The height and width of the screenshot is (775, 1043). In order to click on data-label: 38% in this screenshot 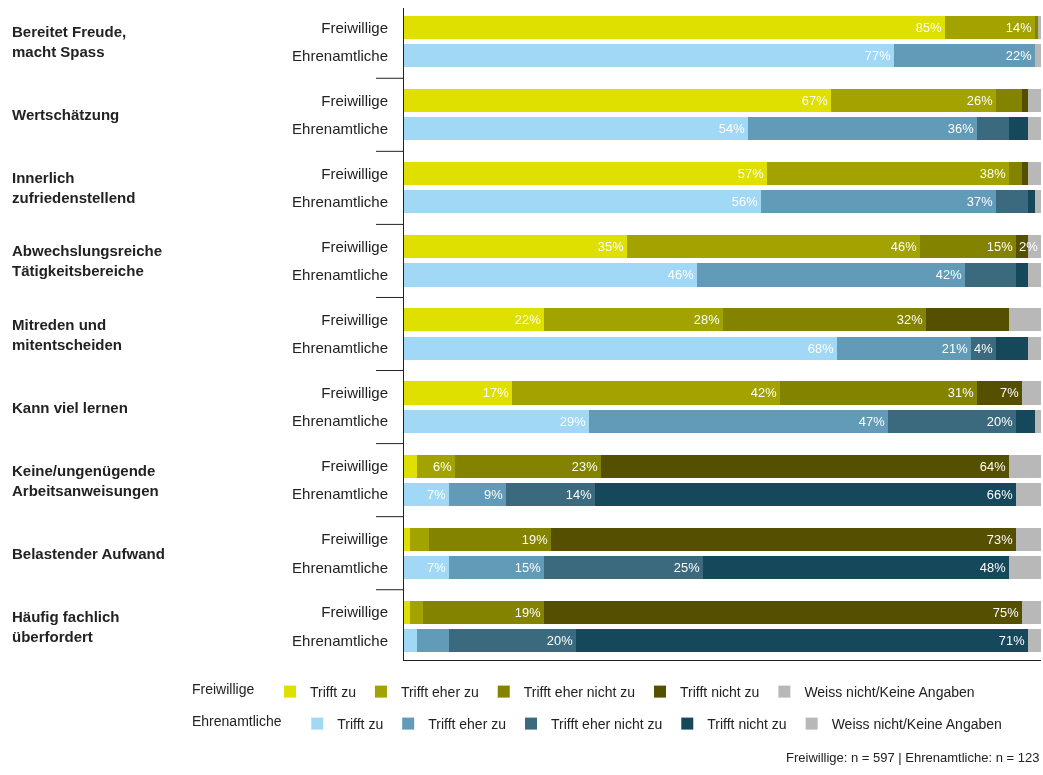, I will do `click(992, 173)`.